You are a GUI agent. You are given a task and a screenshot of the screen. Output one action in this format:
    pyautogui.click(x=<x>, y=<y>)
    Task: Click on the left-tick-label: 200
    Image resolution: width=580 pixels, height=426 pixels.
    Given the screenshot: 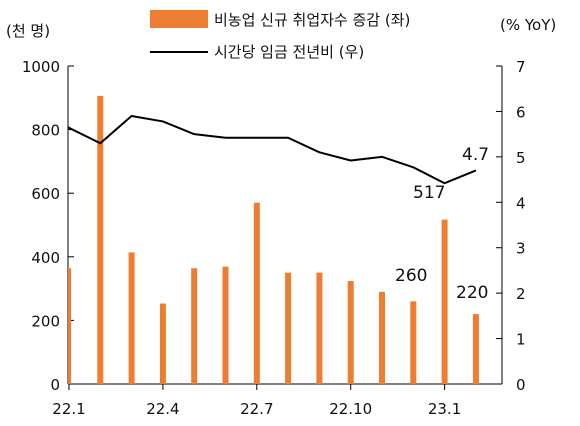 What is the action you would take?
    pyautogui.click(x=45, y=321)
    